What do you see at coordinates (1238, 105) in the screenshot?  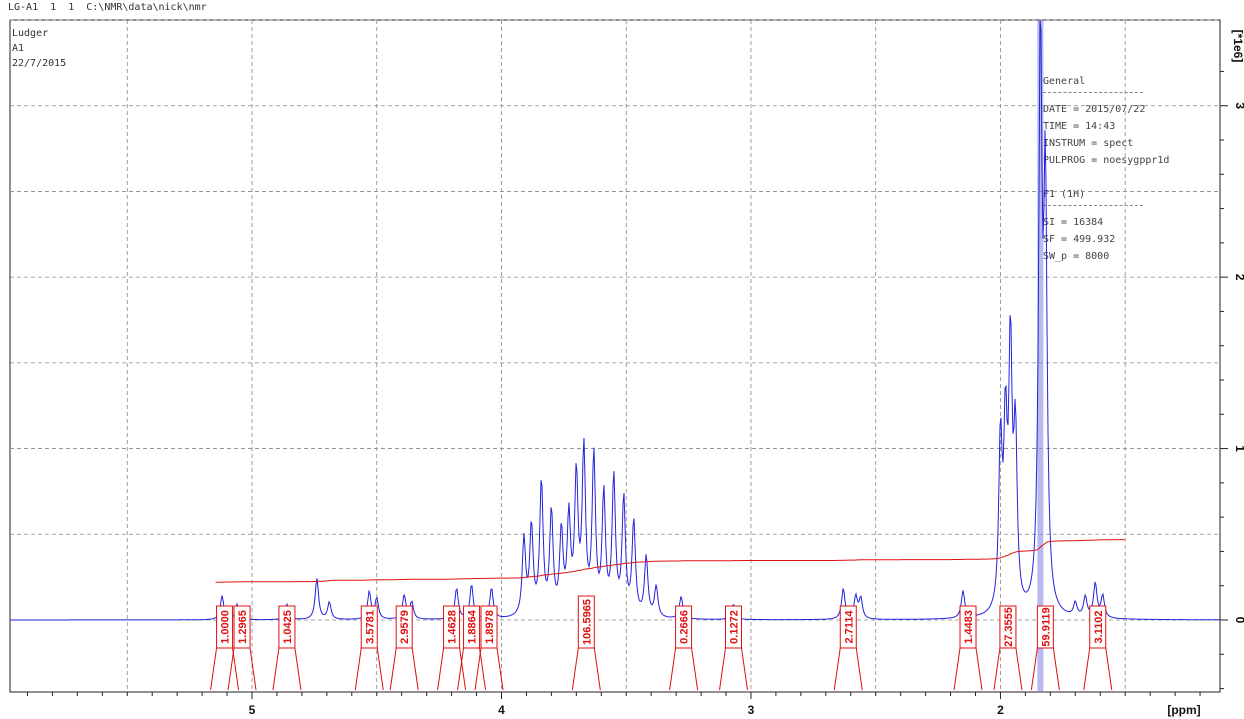 I see `y-tick-label: 3` at bounding box center [1238, 105].